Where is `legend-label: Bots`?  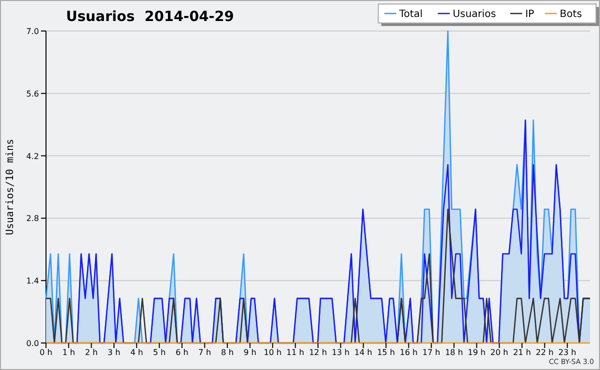
legend-label: Bots is located at coordinates (571, 14).